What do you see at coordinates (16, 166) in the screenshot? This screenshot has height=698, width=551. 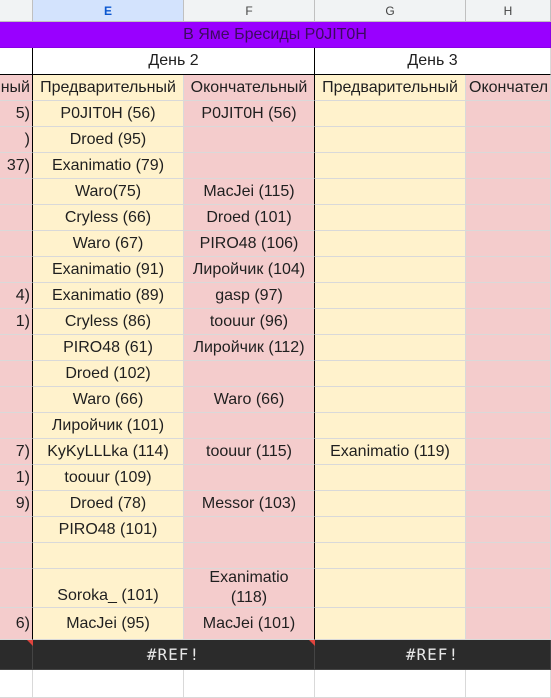 I see `cell-d: 37)` at bounding box center [16, 166].